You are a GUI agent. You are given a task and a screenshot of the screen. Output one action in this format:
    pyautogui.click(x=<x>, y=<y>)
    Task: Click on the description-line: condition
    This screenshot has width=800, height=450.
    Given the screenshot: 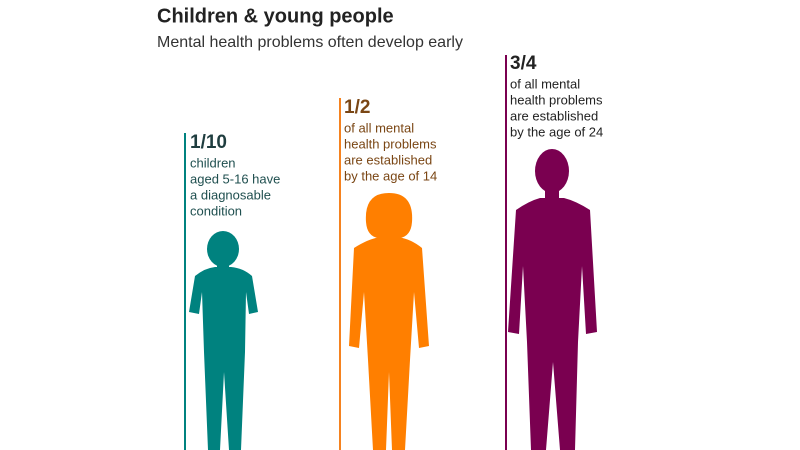 What is the action you would take?
    pyautogui.click(x=216, y=210)
    